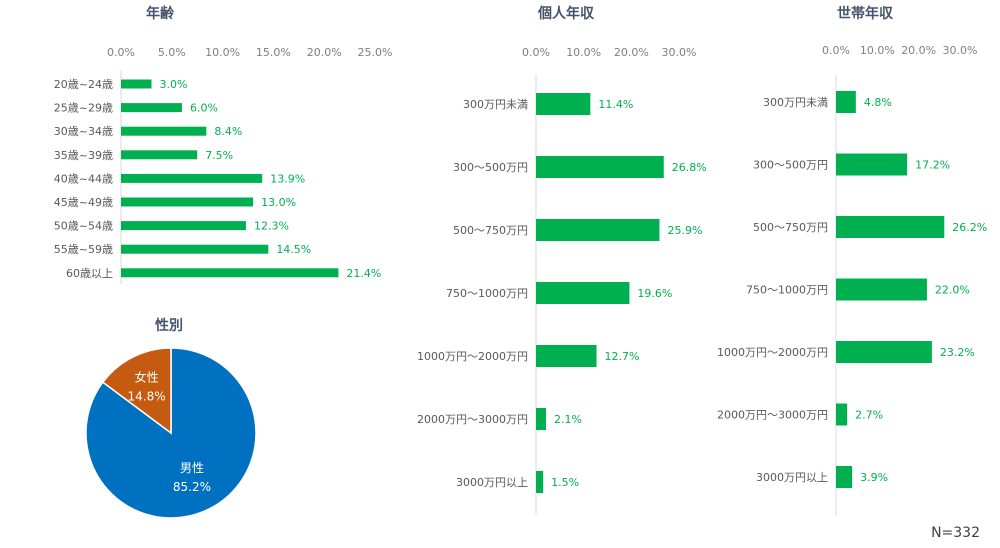 The height and width of the screenshot is (548, 1000). I want to click on age-category-label: 45歳~49歳, so click(83, 202).